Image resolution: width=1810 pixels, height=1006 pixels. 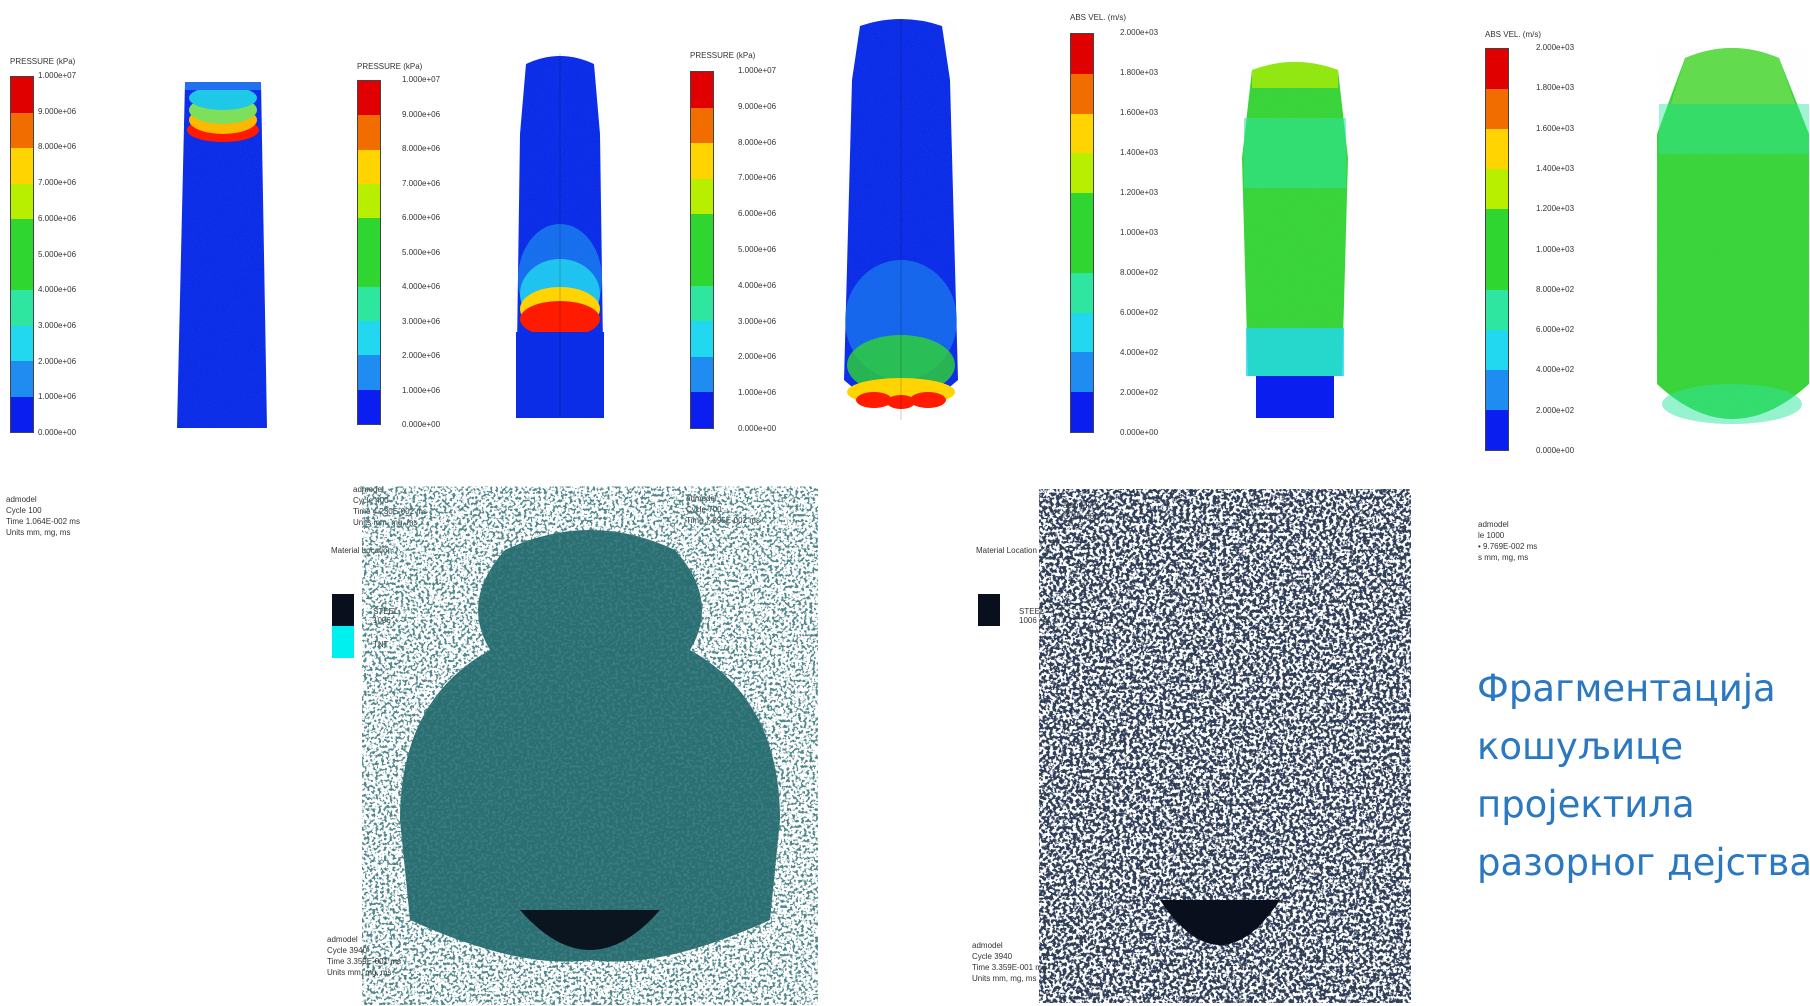 What do you see at coordinates (1081, 511) in the screenshot?
I see `simulation-info: admodel Cycle 600` at bounding box center [1081, 511].